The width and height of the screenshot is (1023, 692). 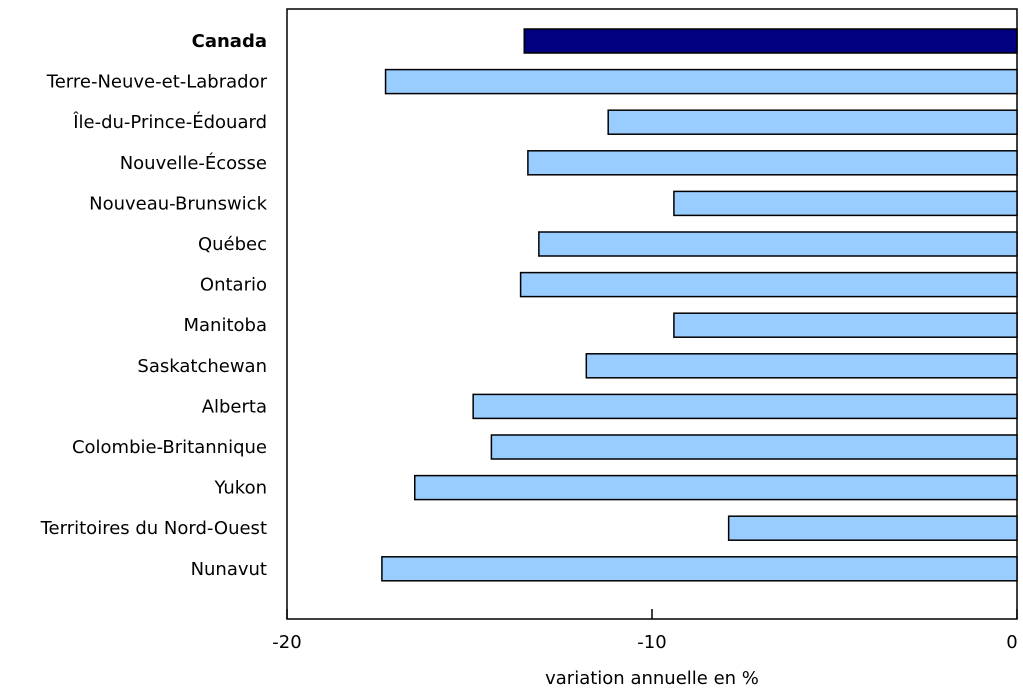 I want to click on bar-manitoba, so click(x=845, y=325).